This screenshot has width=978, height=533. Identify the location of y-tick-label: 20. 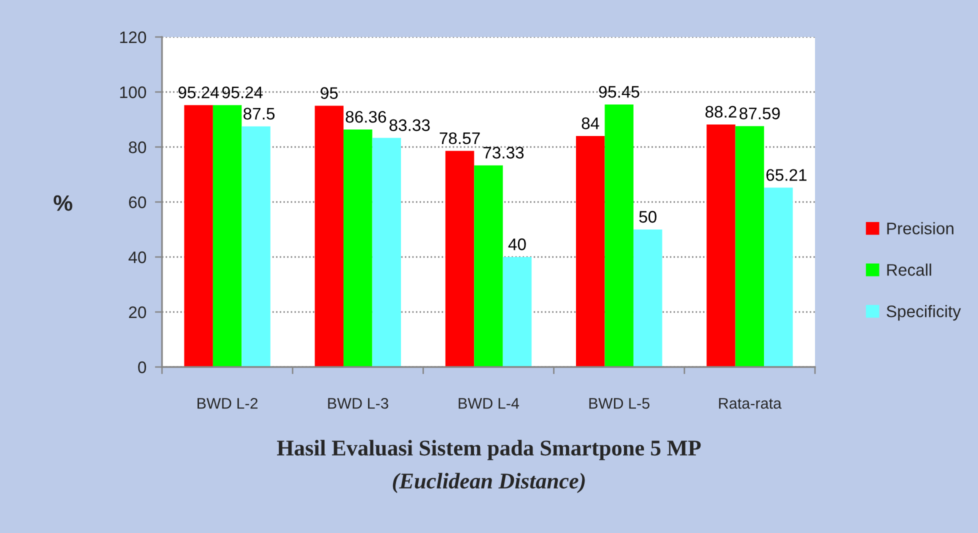
(137, 312).